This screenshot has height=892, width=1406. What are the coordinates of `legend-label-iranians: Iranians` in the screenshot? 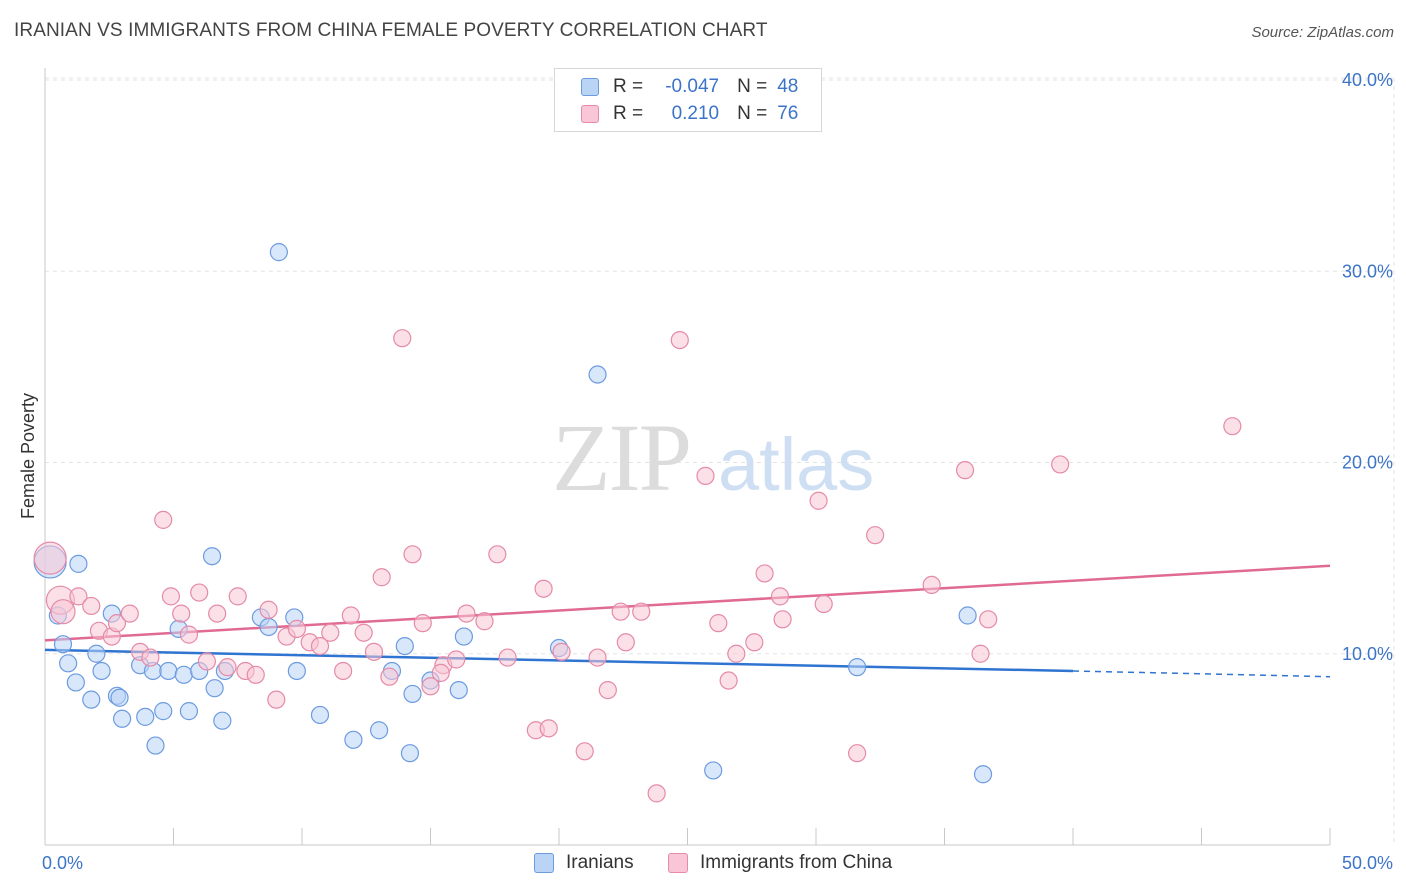 It's located at (600, 862).